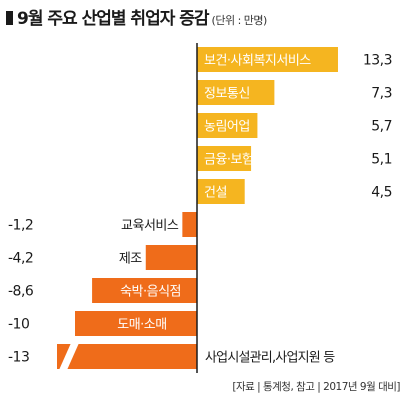 This screenshot has height=400, width=406. I want to click on value-label: 7,3, so click(381, 94).